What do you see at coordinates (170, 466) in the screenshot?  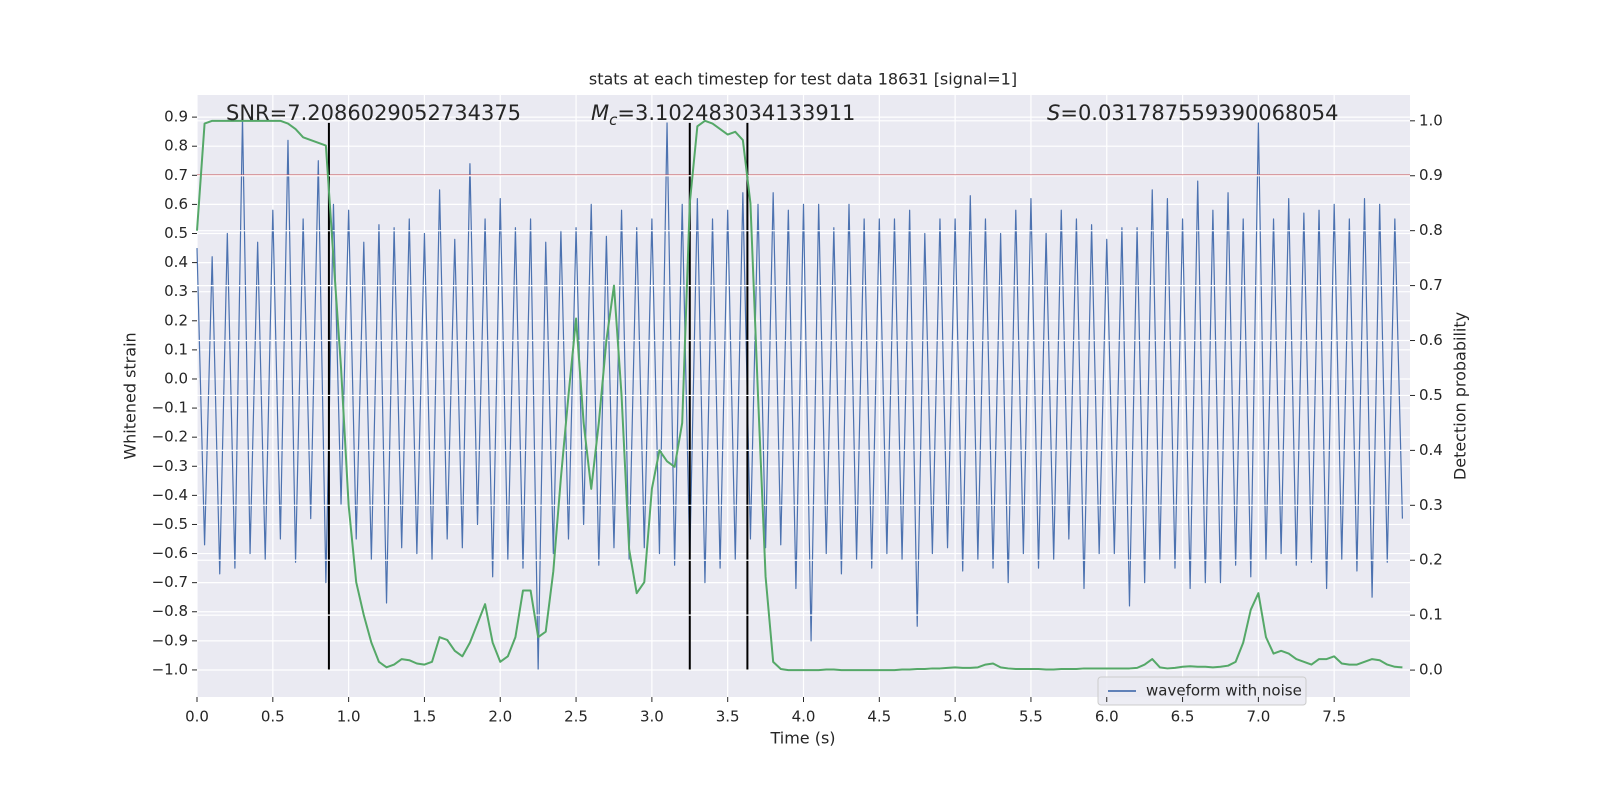 I see `y-tick-label: −0.3` at bounding box center [170, 466].